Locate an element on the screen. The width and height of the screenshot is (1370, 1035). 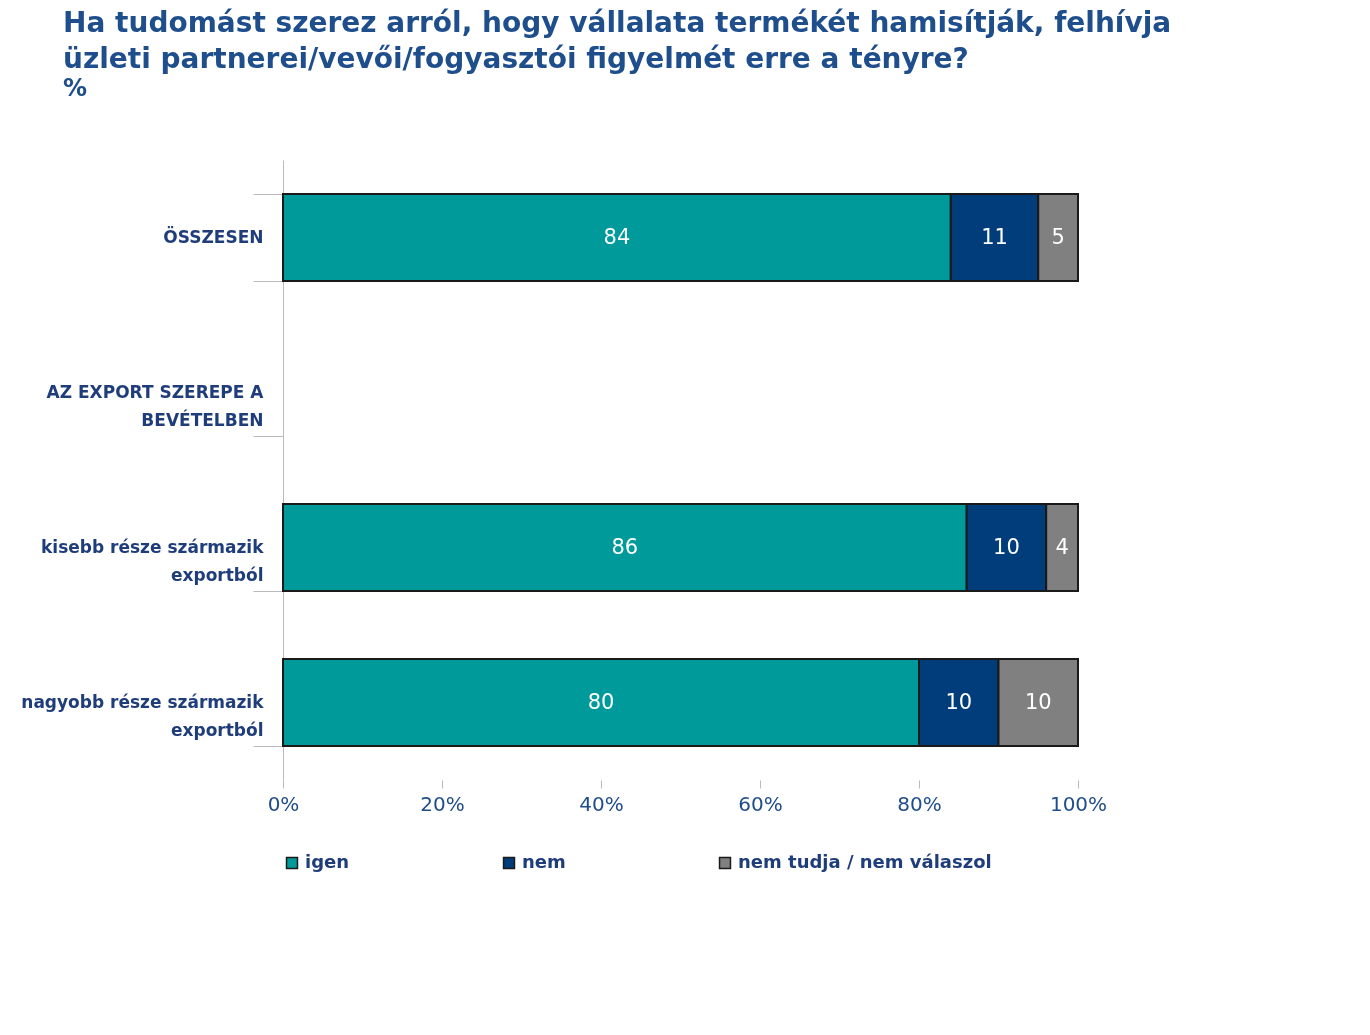
x-tick-label: 0% is located at coordinates (283, 803).